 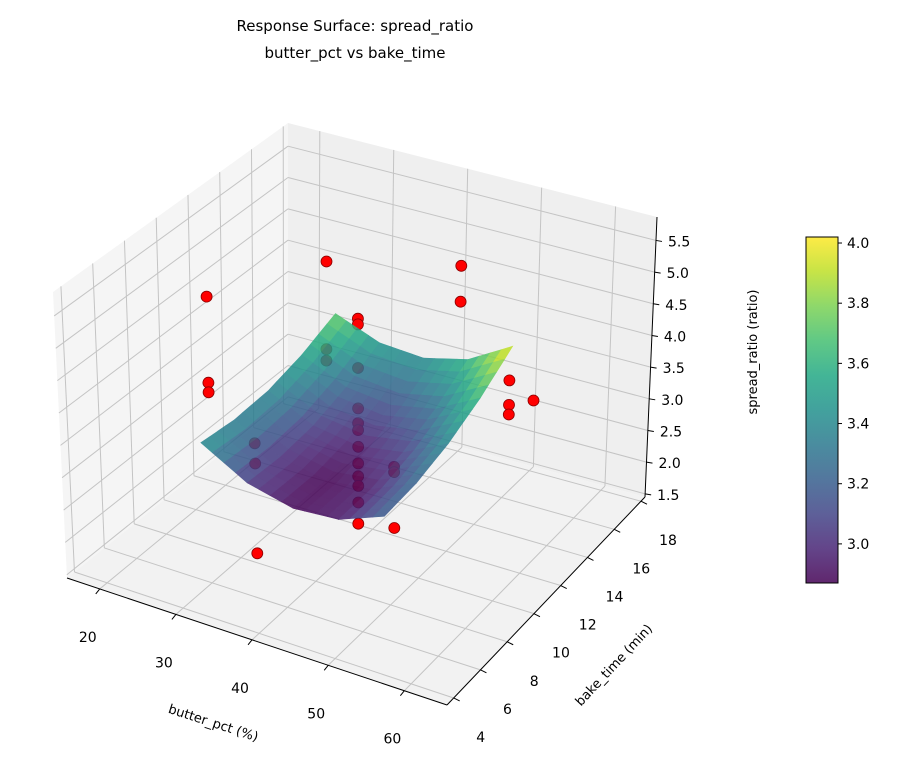 What do you see at coordinates (668, 541) in the screenshot?
I see `y-tick-label: 18` at bounding box center [668, 541].